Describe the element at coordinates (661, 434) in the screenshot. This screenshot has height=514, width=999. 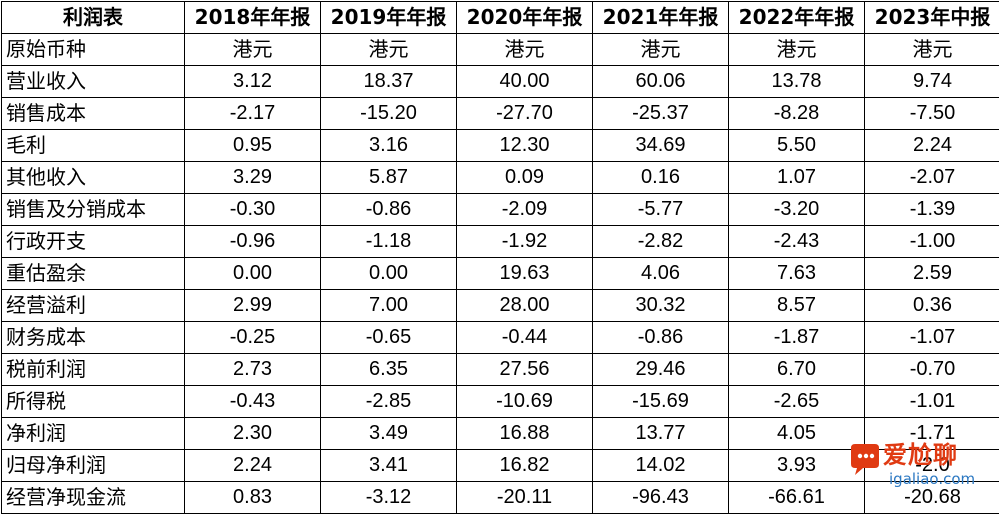
I see `cell-value: 13.77` at that location.